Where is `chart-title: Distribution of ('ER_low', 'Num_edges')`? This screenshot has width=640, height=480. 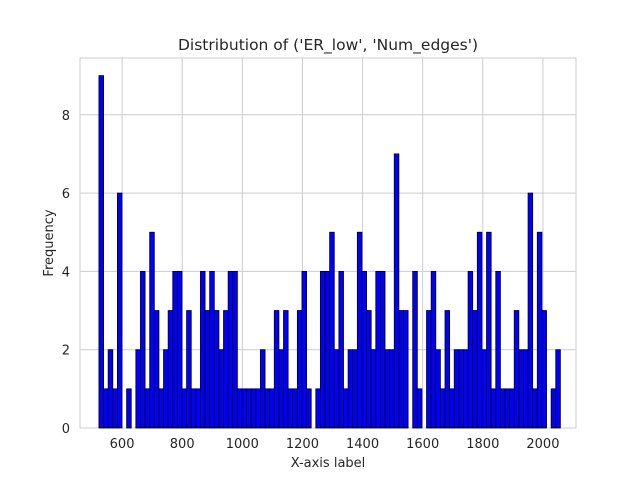
chart-title: Distribution of ('ER_low', 'Num_edges') is located at coordinates (328, 45).